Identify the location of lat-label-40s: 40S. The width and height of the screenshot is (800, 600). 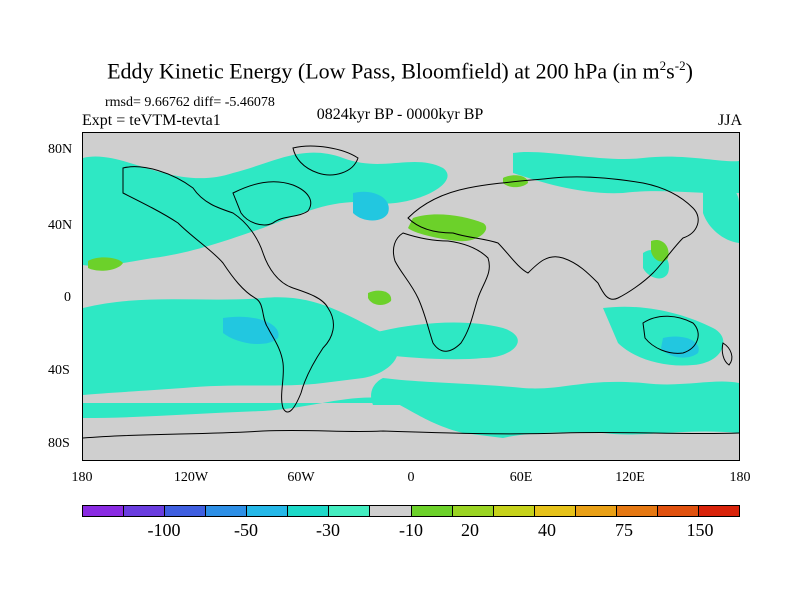
(59, 370).